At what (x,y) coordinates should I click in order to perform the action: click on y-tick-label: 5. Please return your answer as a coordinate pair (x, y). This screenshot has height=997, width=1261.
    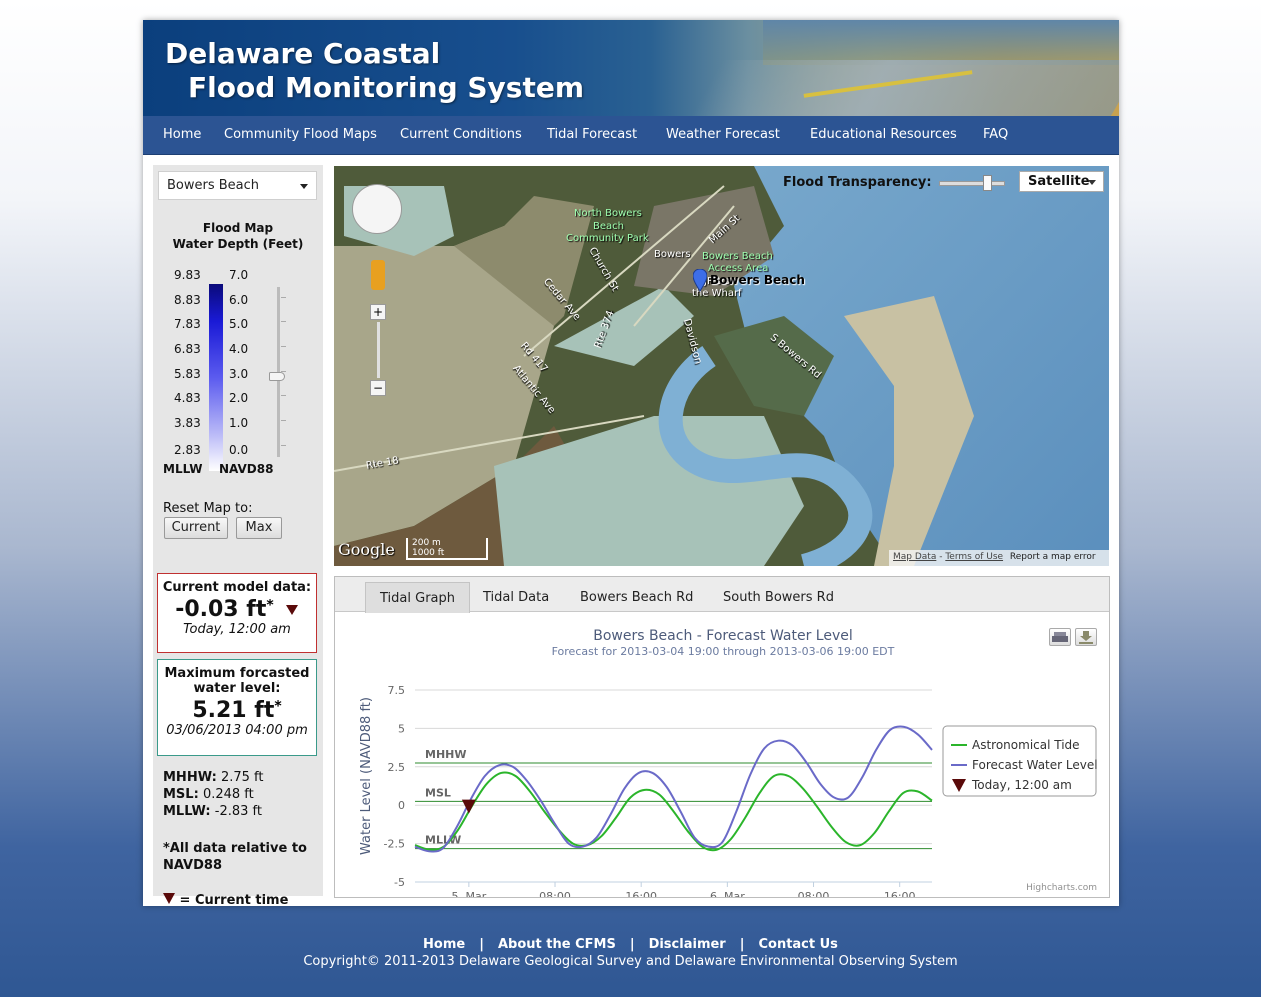
    Looking at the image, I should click on (401, 728).